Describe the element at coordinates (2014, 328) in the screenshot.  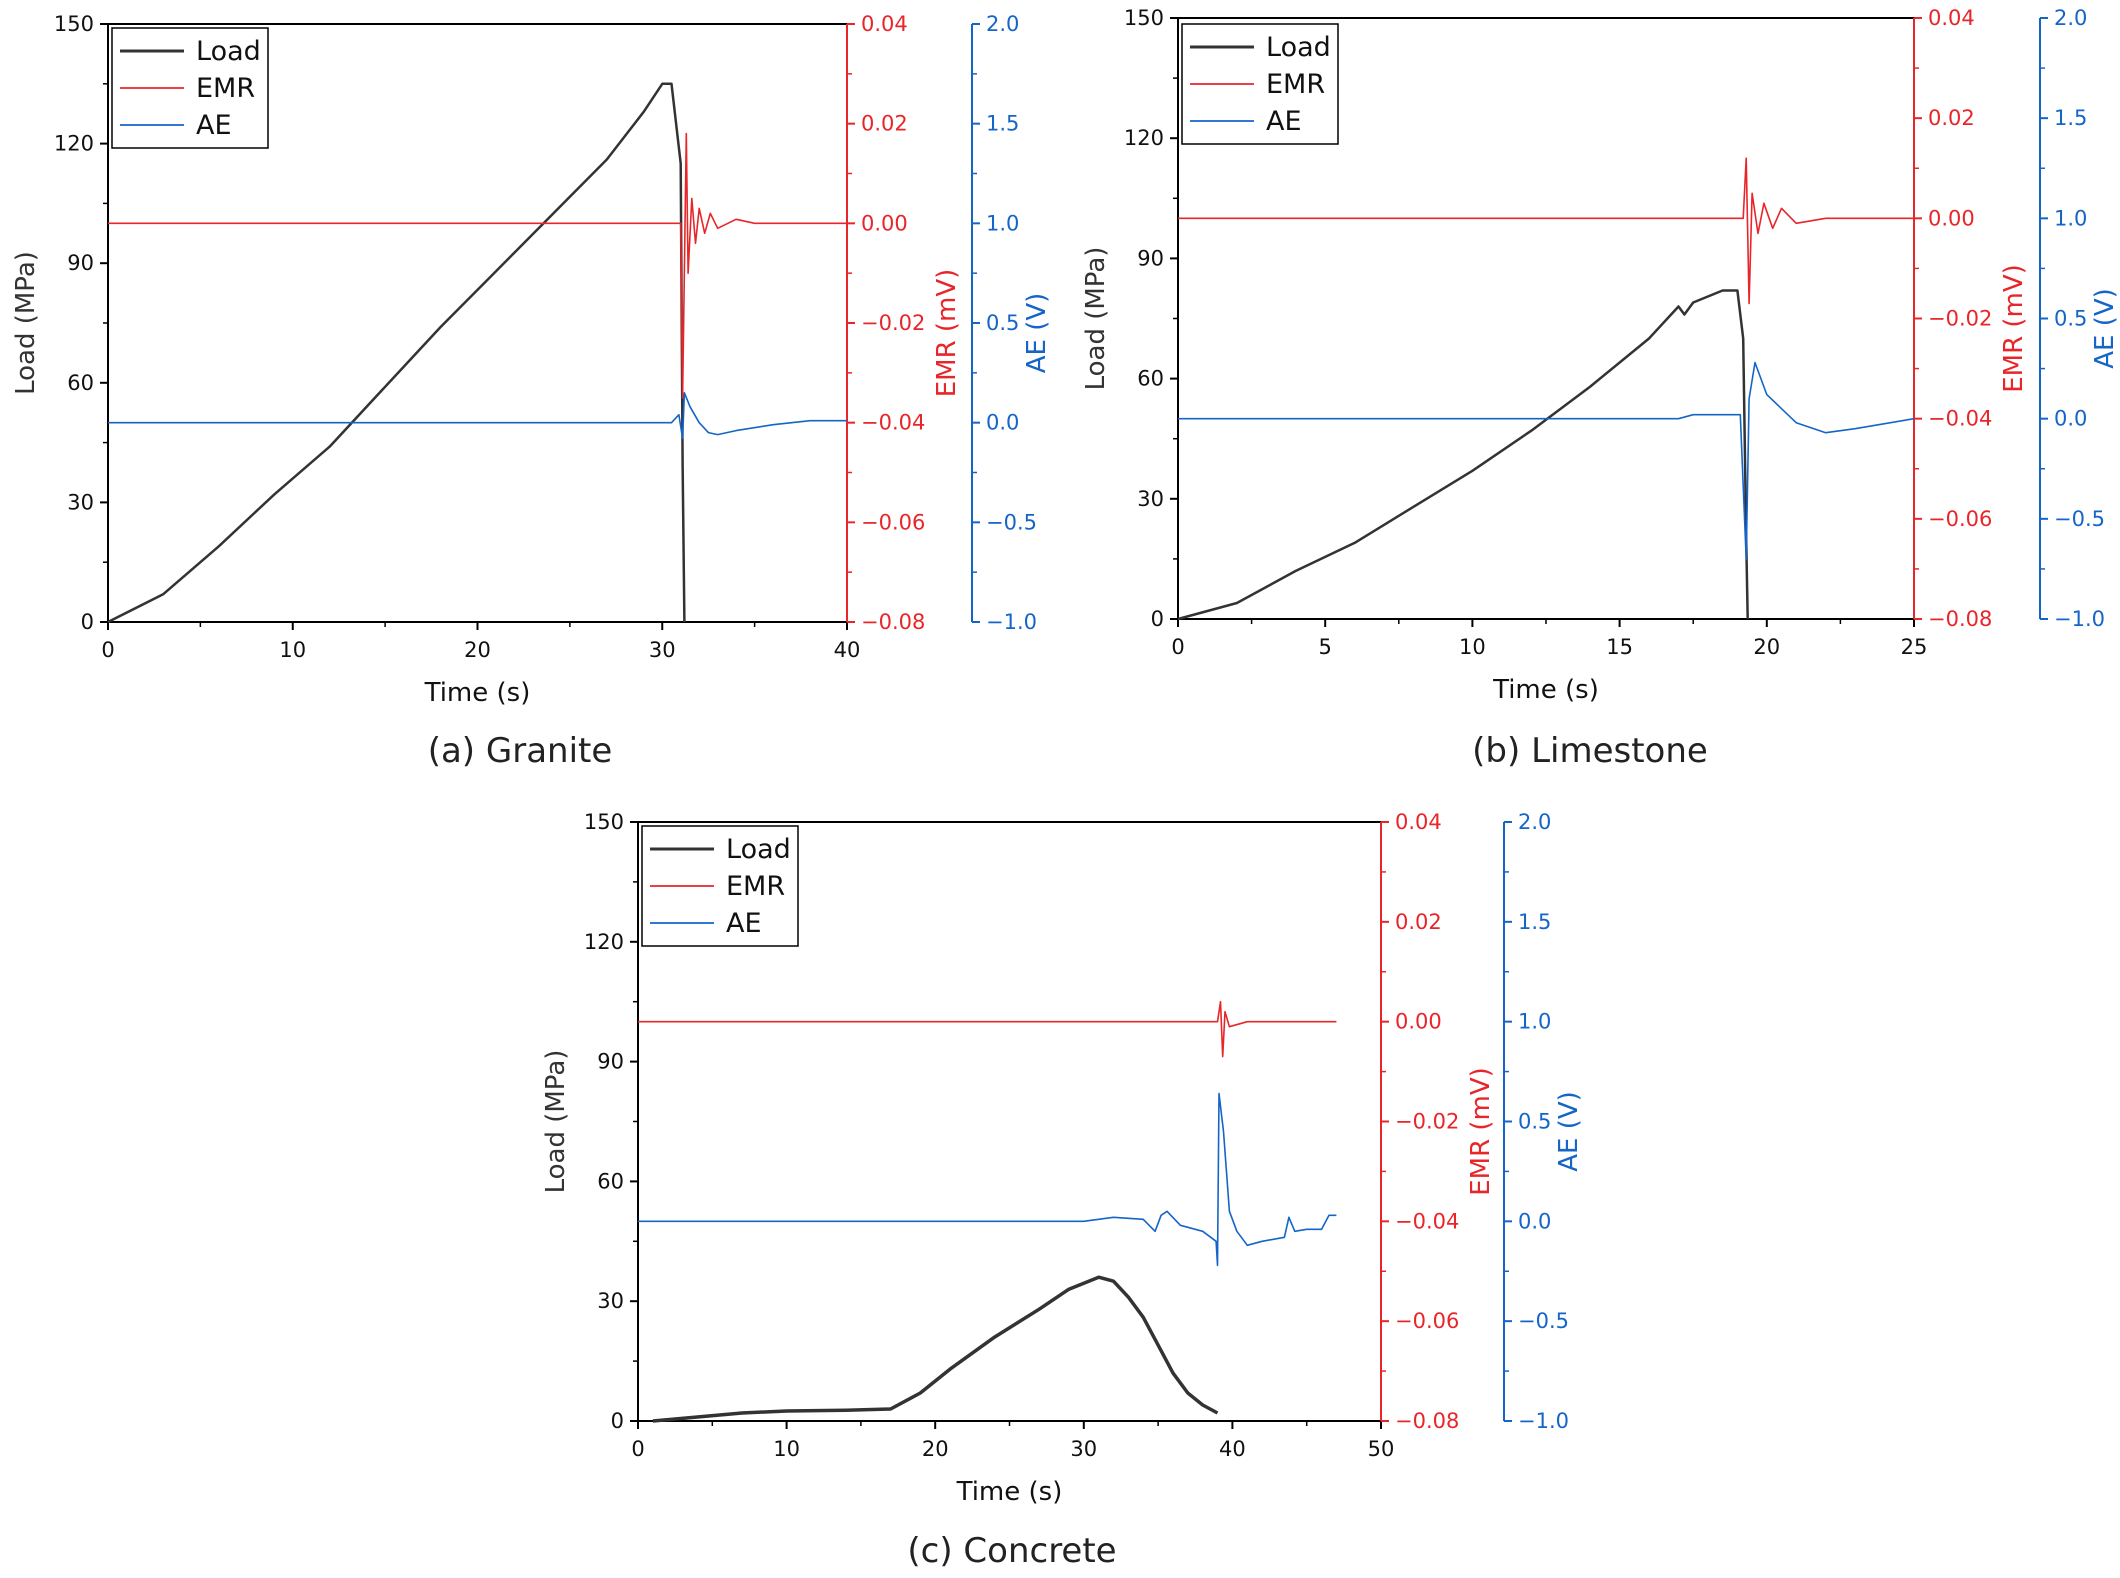
I see `emr-axis-label: EMR (mV)` at that location.